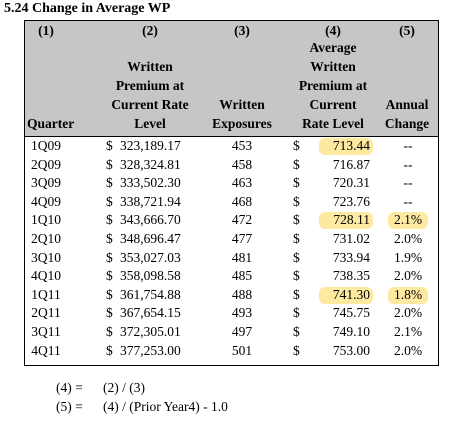 The width and height of the screenshot is (452, 426). What do you see at coordinates (150, 164) in the screenshot?
I see `written-premium: 328,324.81` at bounding box center [150, 164].